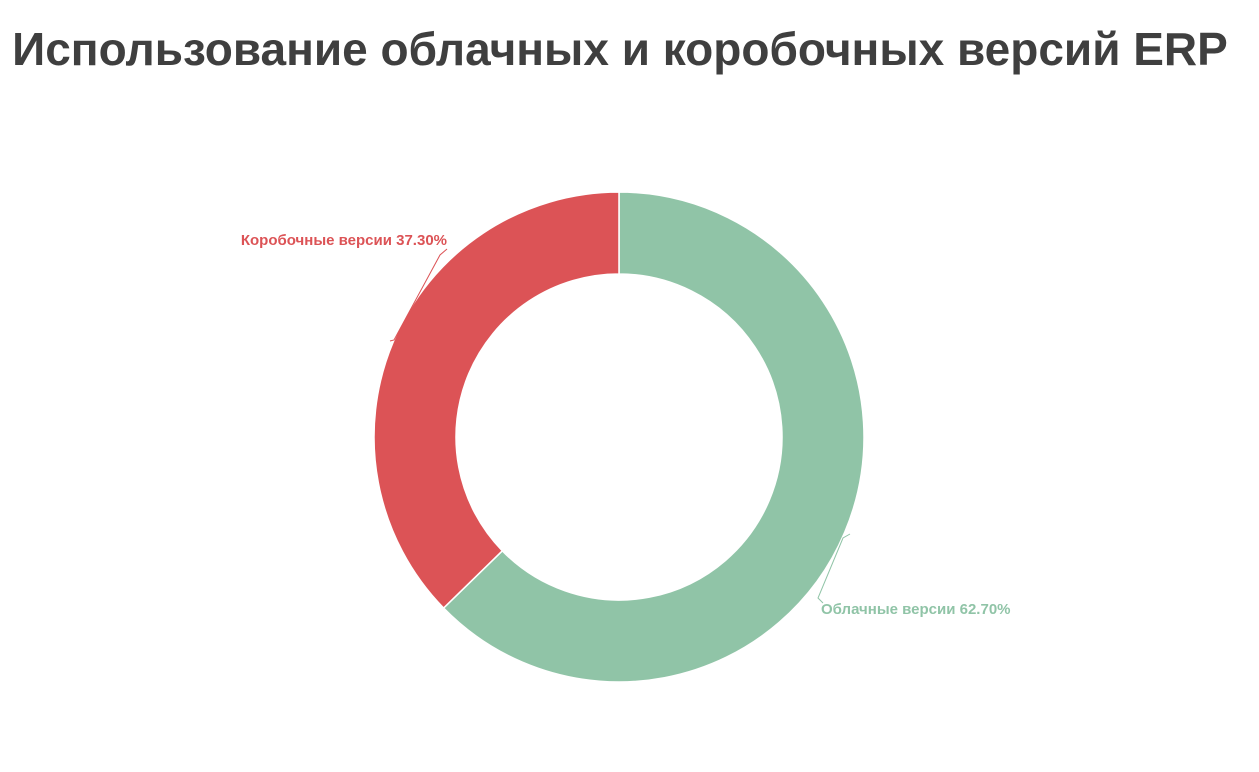 Image resolution: width=1259 pixels, height=772 pixels. Describe the element at coordinates (496, 400) in the screenshot. I see `slice-boxed` at that location.